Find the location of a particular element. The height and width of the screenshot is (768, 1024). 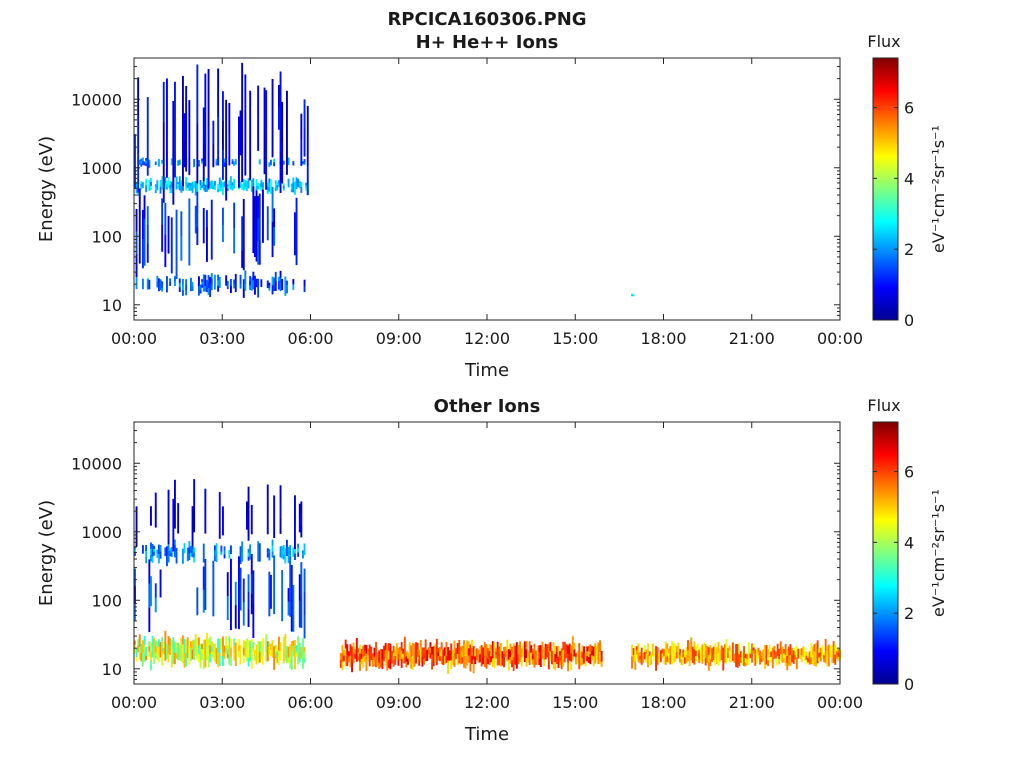

y-tick-label: 1000 is located at coordinates (101, 532).